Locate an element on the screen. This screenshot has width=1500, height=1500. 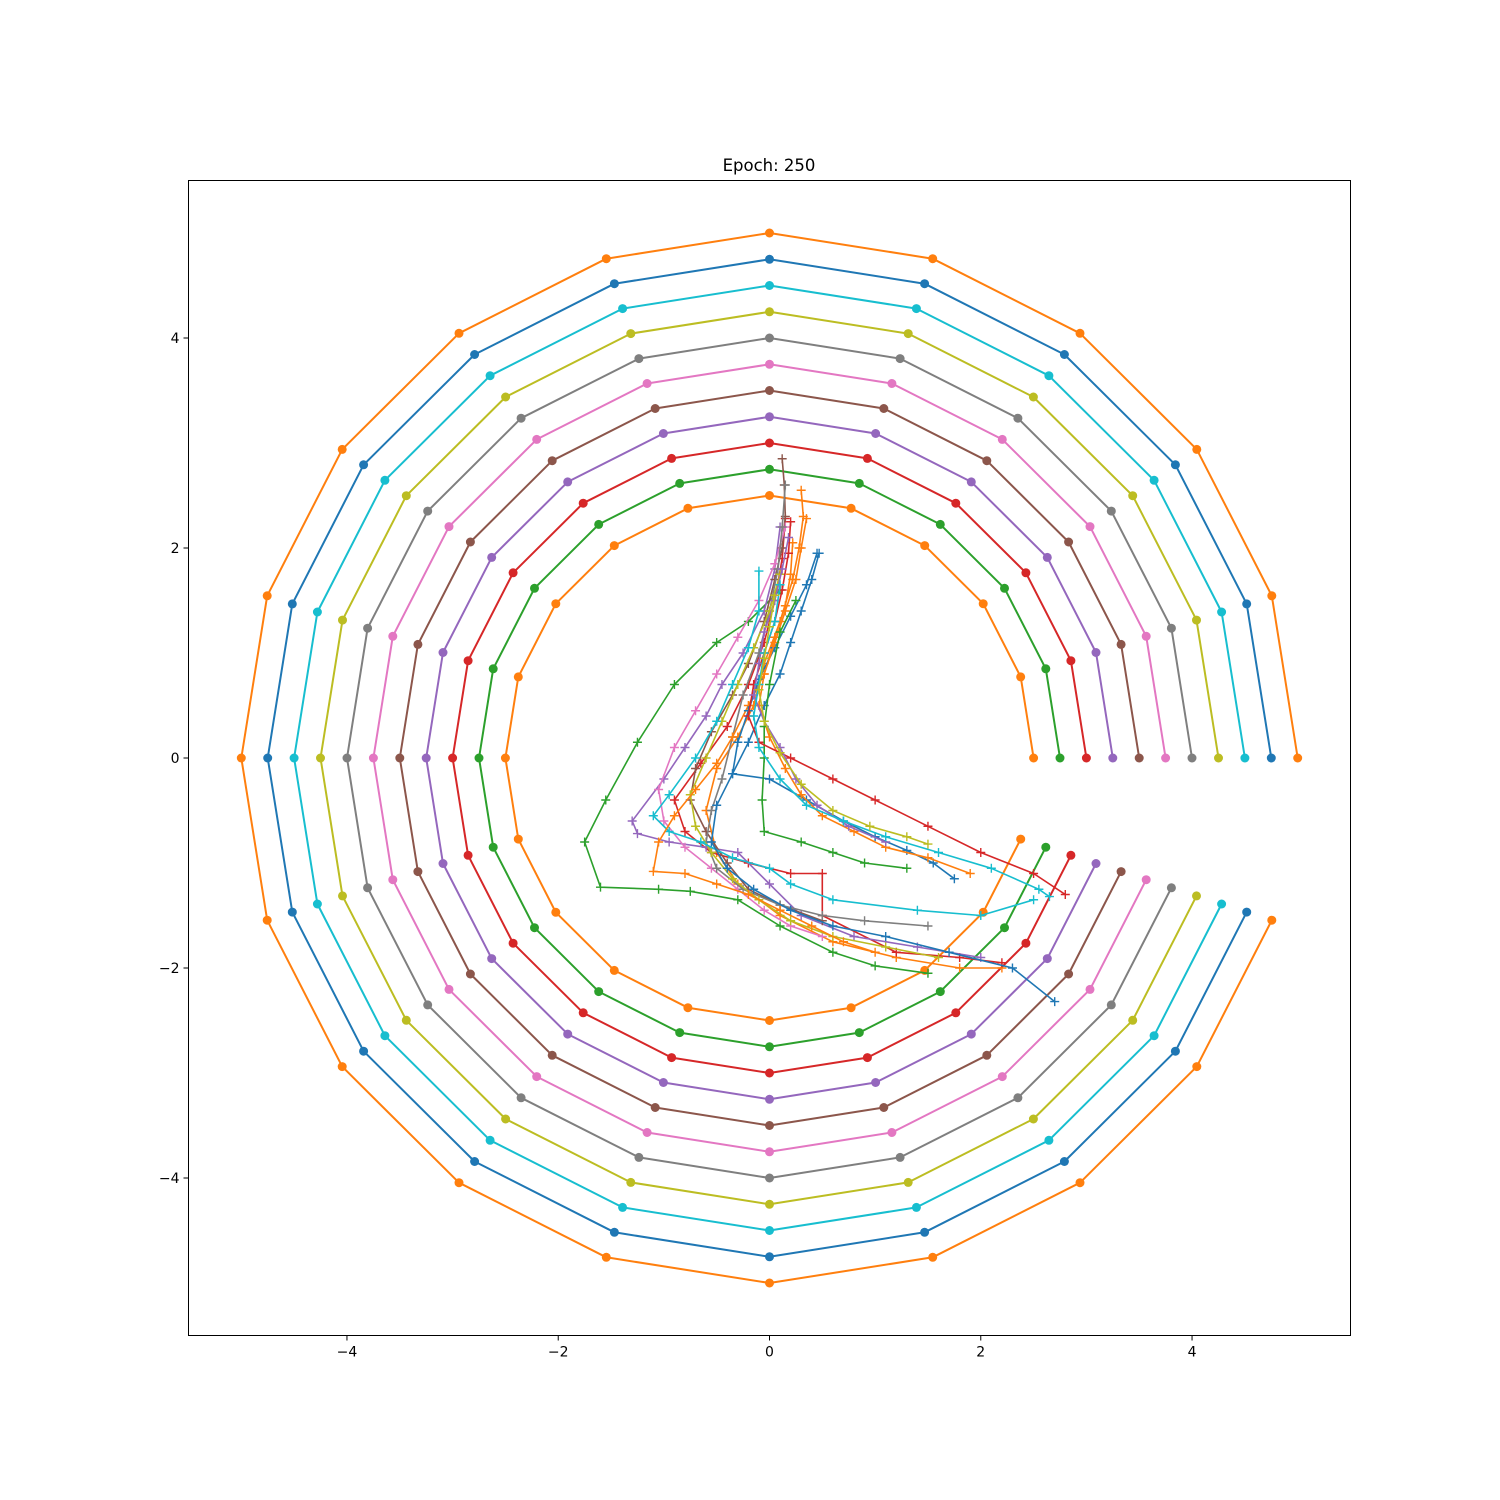
y-tick-label: 0 is located at coordinates (175, 759).